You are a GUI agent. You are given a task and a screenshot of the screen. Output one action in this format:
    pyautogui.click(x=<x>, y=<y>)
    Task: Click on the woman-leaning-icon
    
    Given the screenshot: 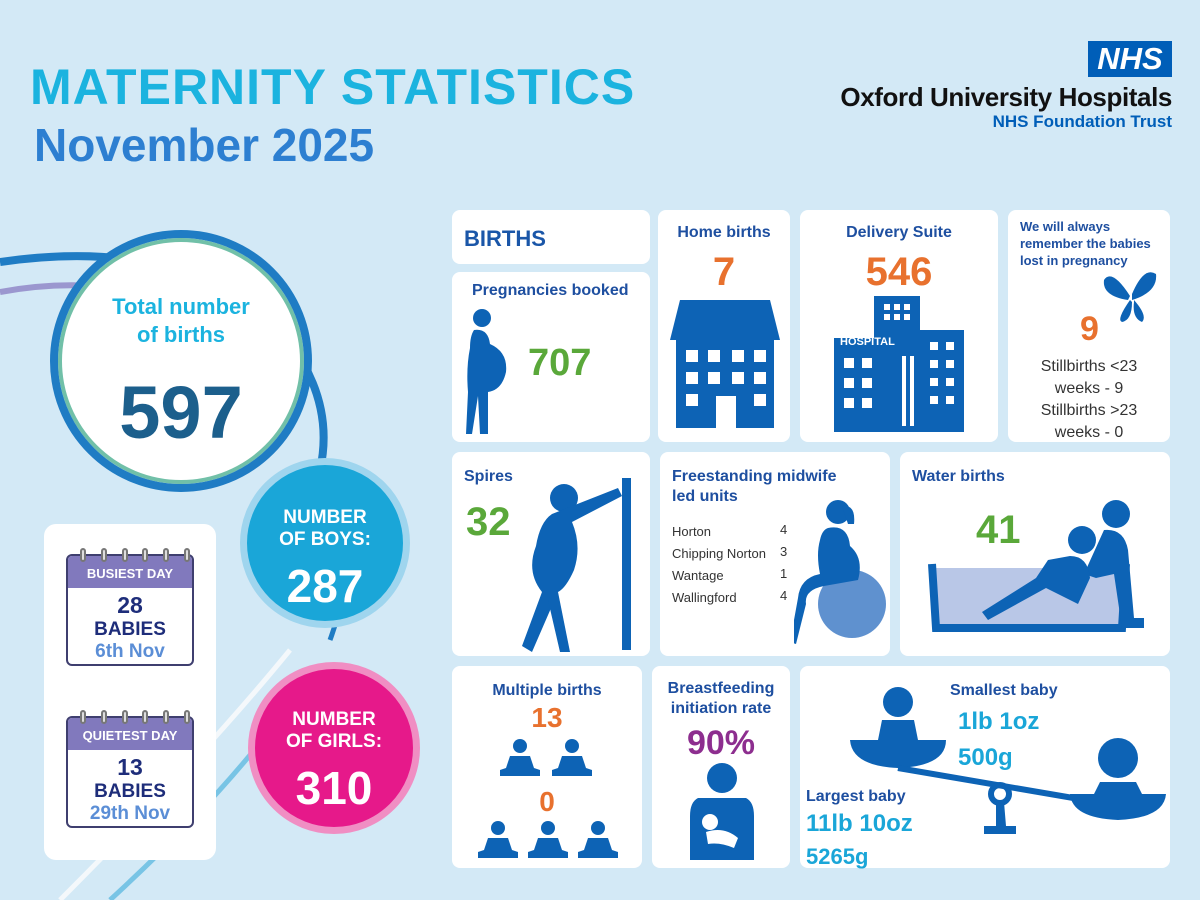 What is the action you would take?
    pyautogui.click(x=576, y=565)
    